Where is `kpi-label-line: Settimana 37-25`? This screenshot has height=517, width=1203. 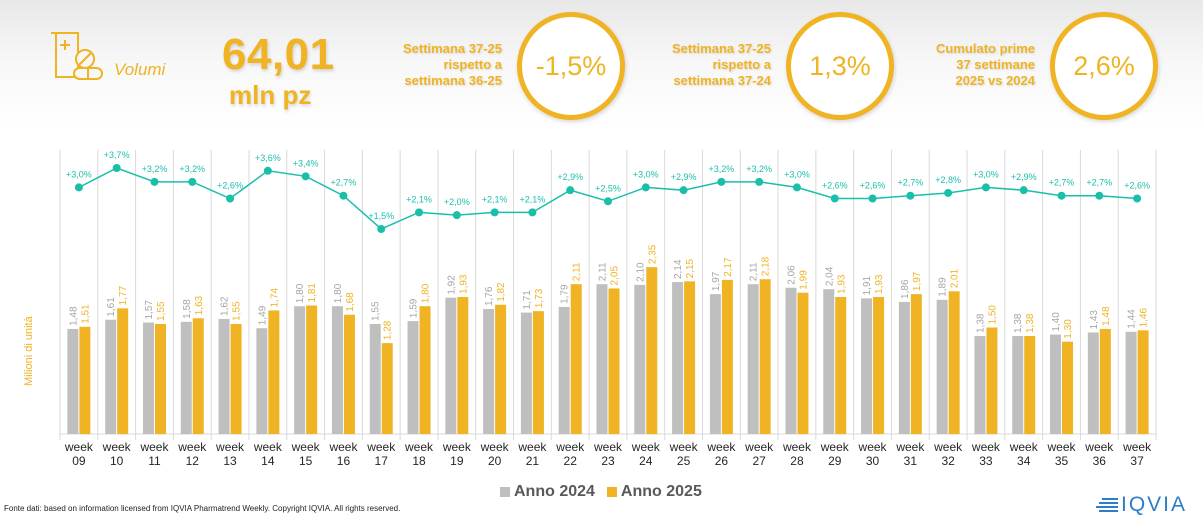
kpi-label-line: Settimana 37-25 is located at coordinates (452, 48).